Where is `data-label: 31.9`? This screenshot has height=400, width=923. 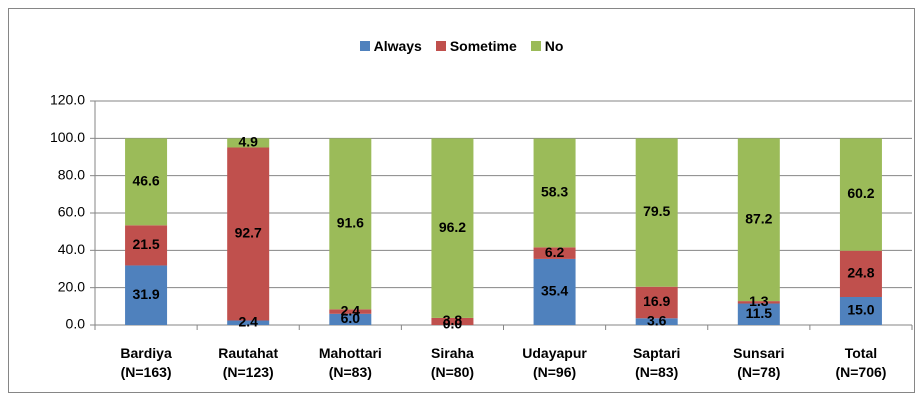
data-label: 31.9 is located at coordinates (145, 294).